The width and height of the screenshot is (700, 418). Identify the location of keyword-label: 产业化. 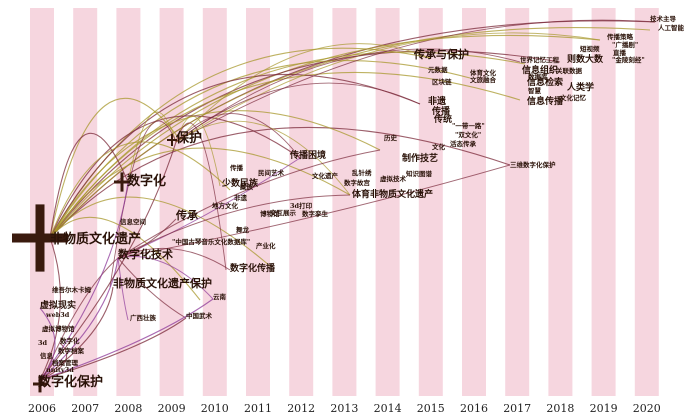
(266, 245).